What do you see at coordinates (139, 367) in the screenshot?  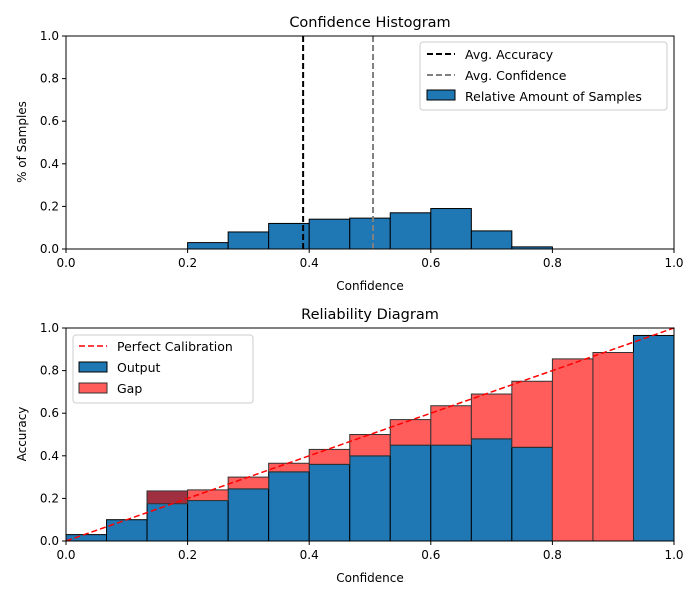 I see `legend-output-label: Output` at bounding box center [139, 367].